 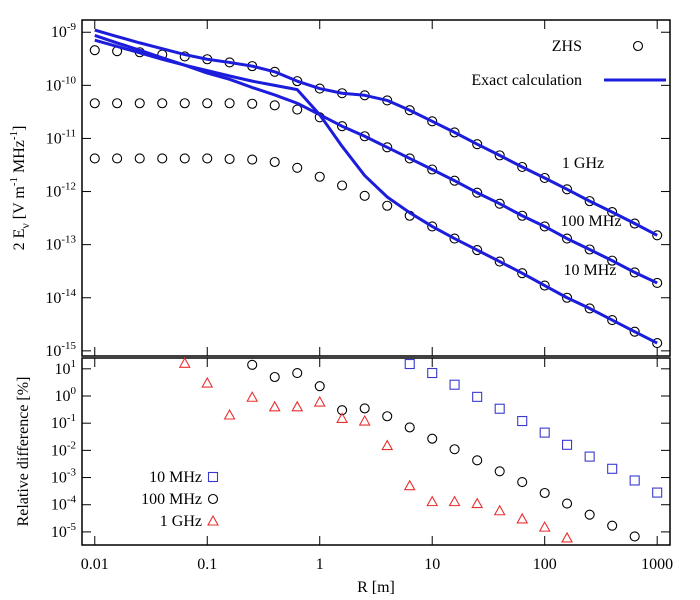 I want to click on y-tick-label: 10⁻⁴, so click(x=64, y=504).